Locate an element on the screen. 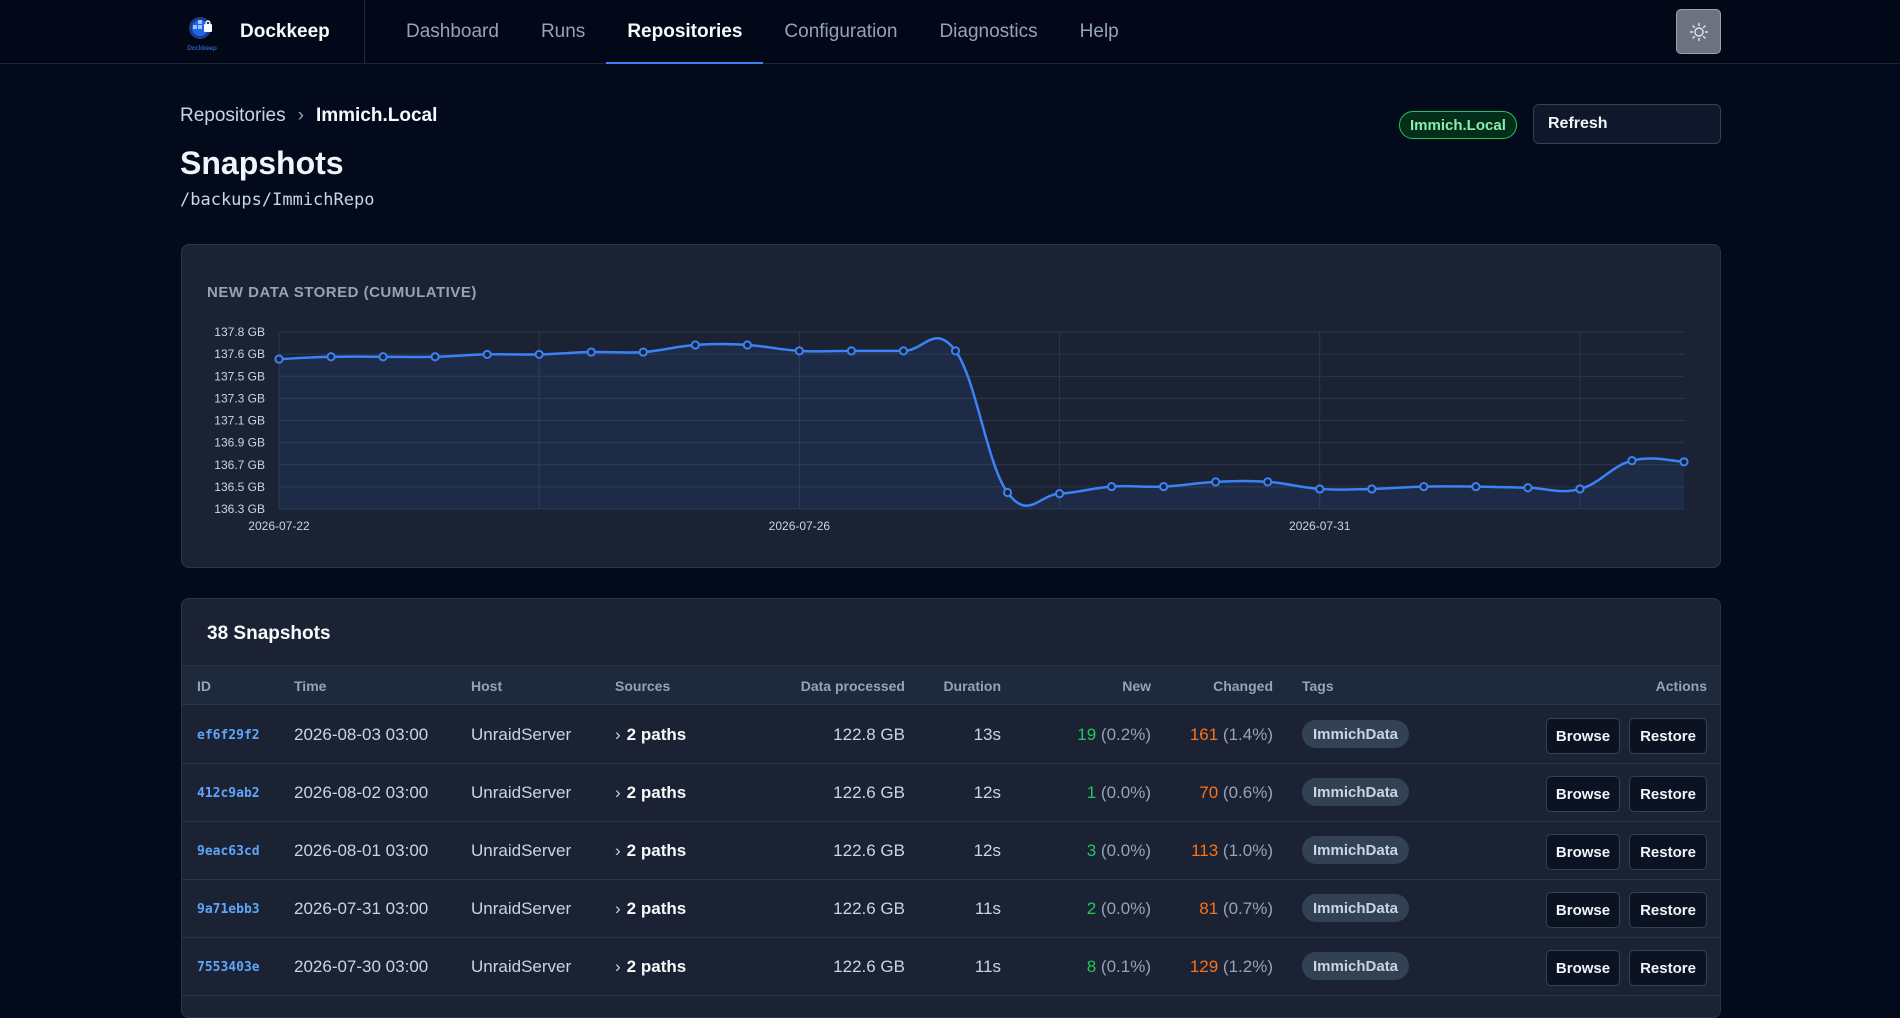 This screenshot has width=1900, height=1018. new-percent: (0.2%) is located at coordinates (1125, 734).